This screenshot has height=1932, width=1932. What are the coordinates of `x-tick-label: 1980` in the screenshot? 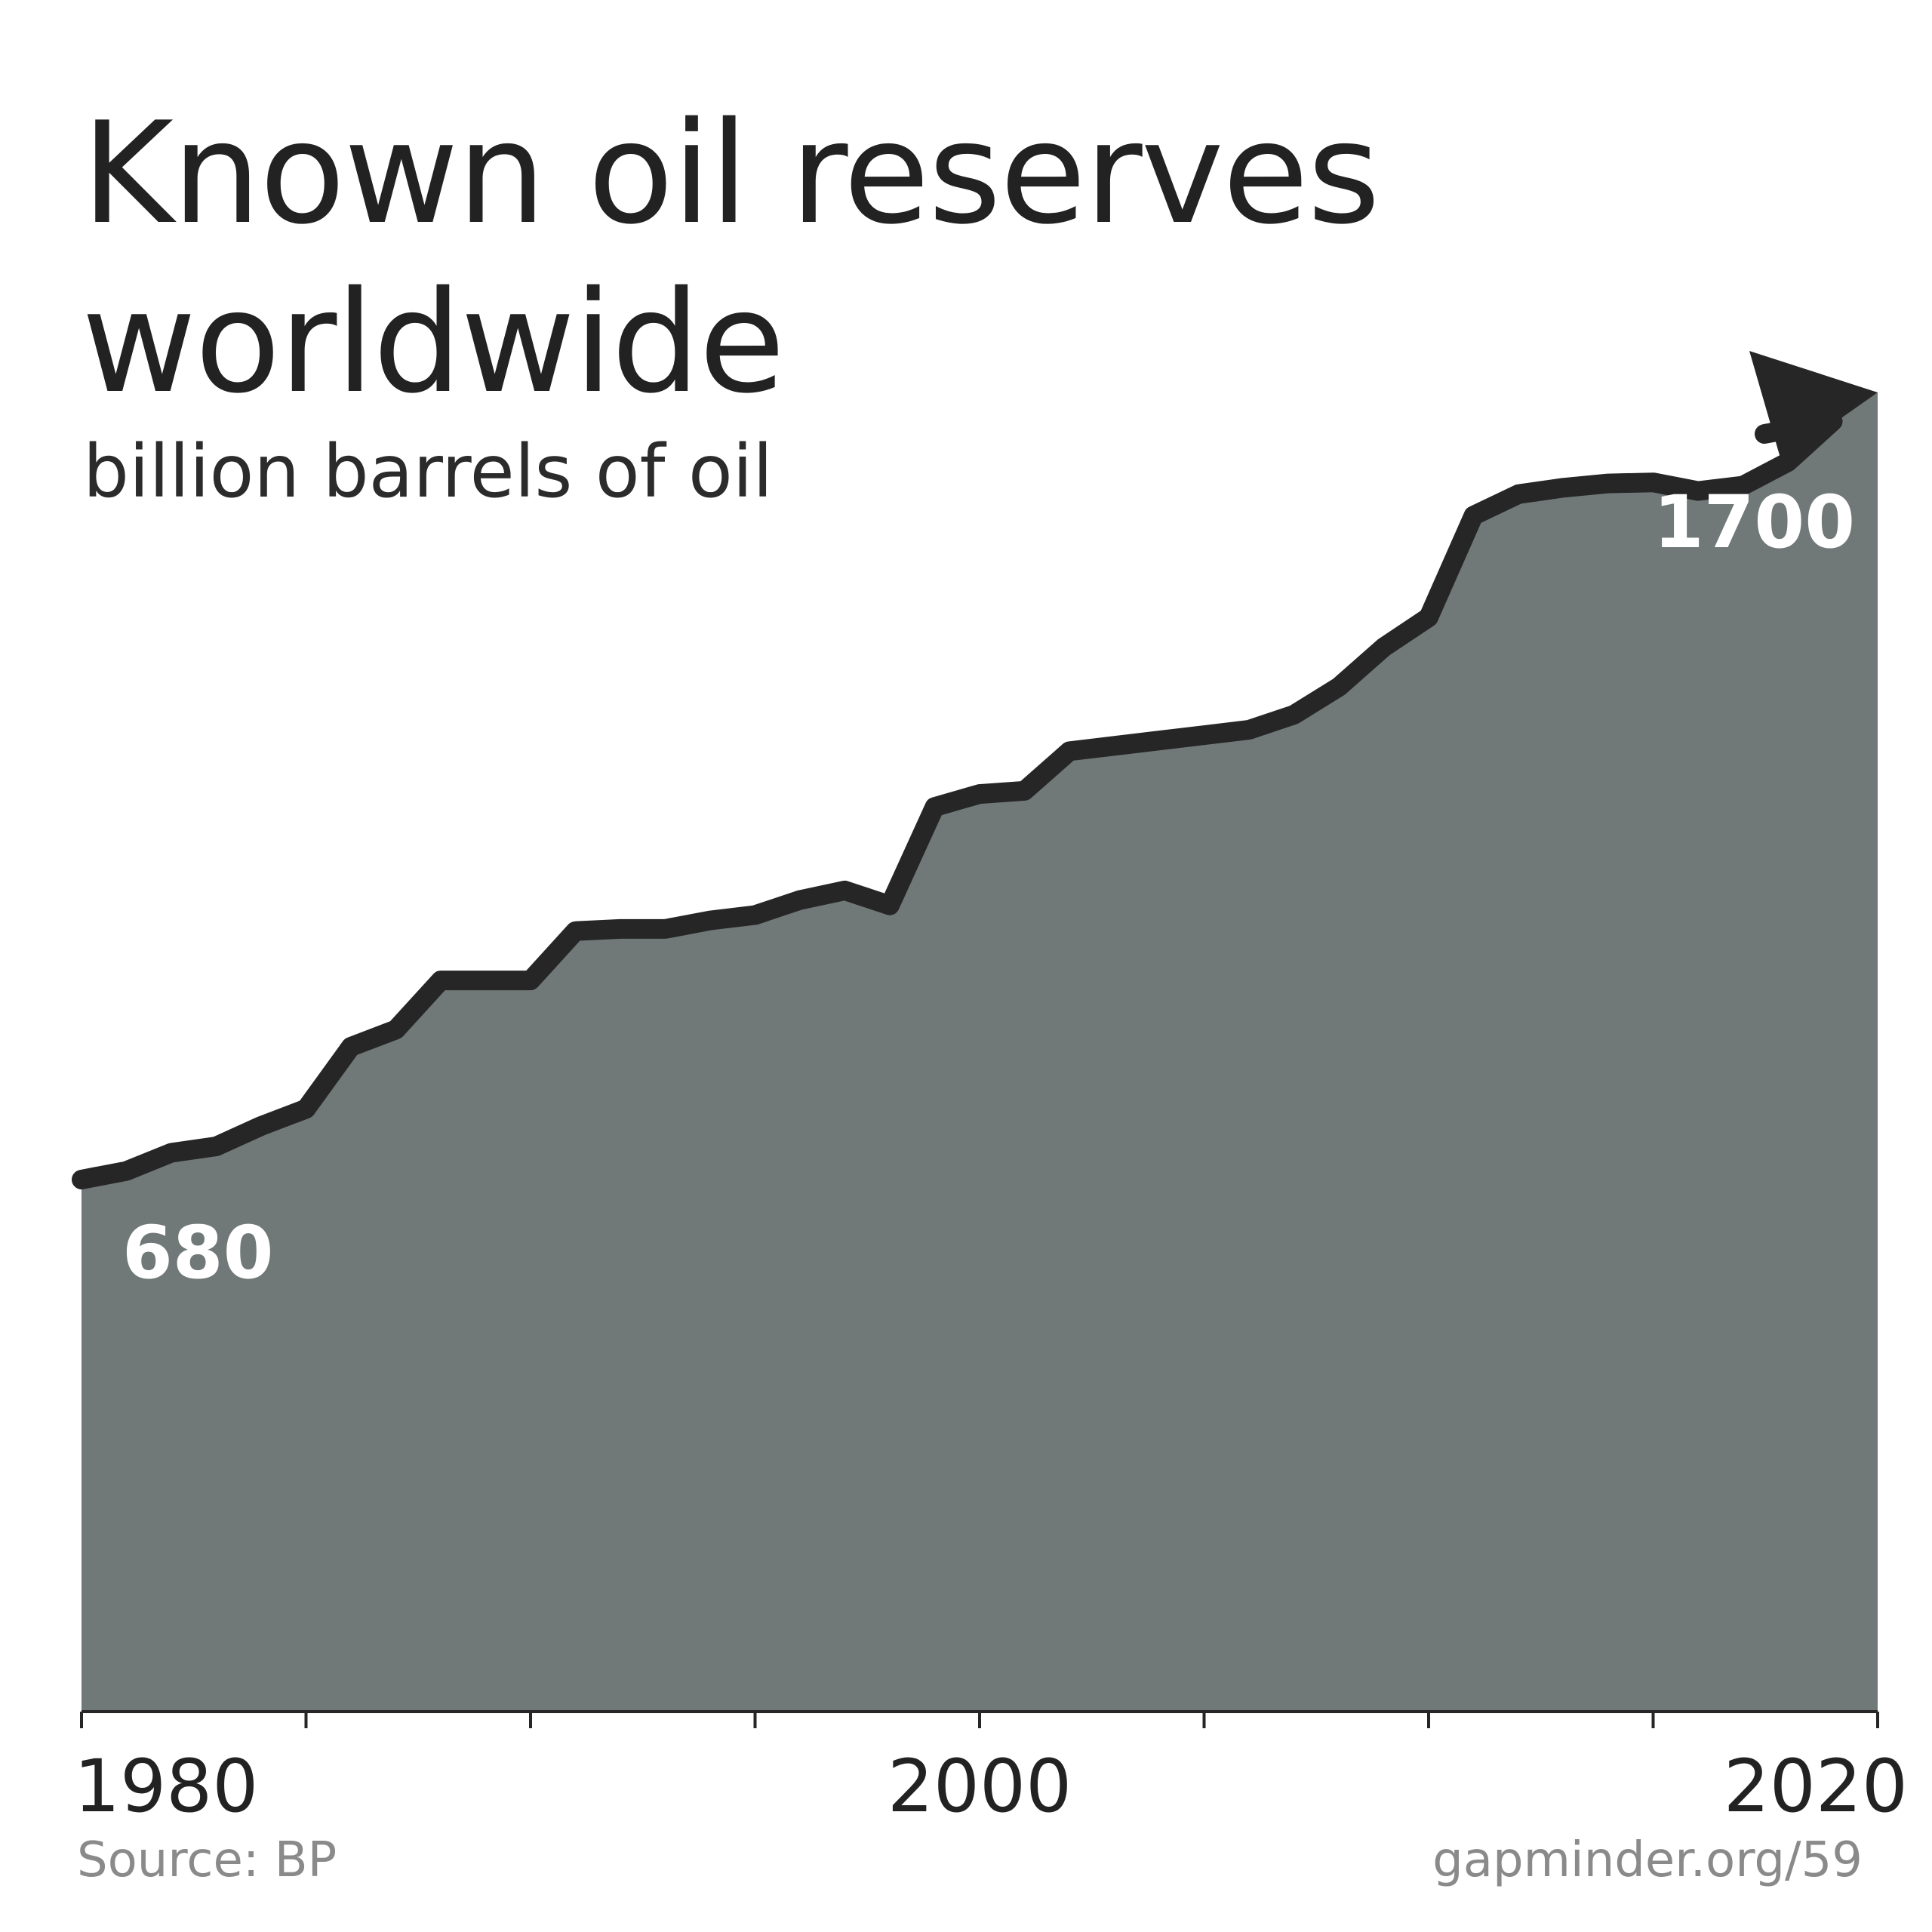 It's located at (166, 1786).